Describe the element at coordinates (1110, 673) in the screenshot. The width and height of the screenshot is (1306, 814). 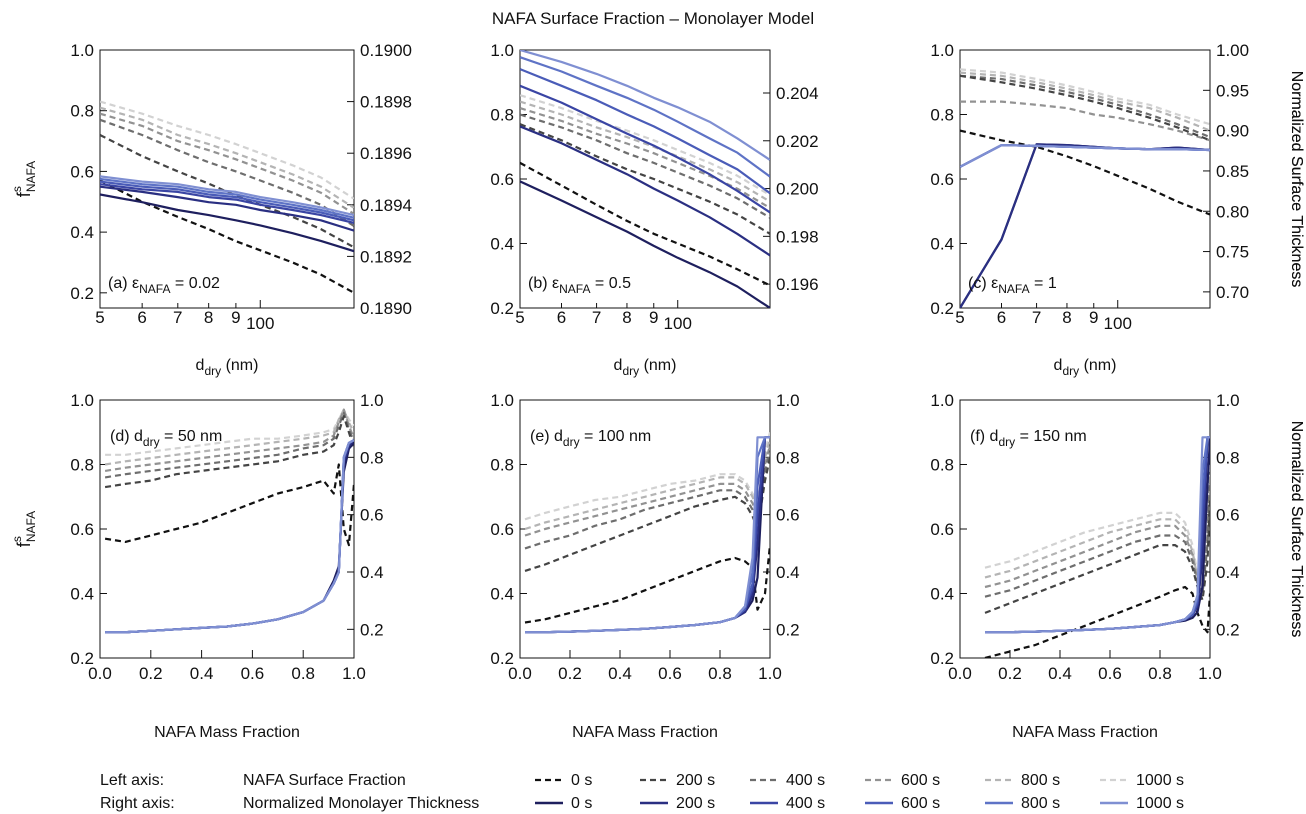
I see `x-tick-label-f: 0.6` at that location.